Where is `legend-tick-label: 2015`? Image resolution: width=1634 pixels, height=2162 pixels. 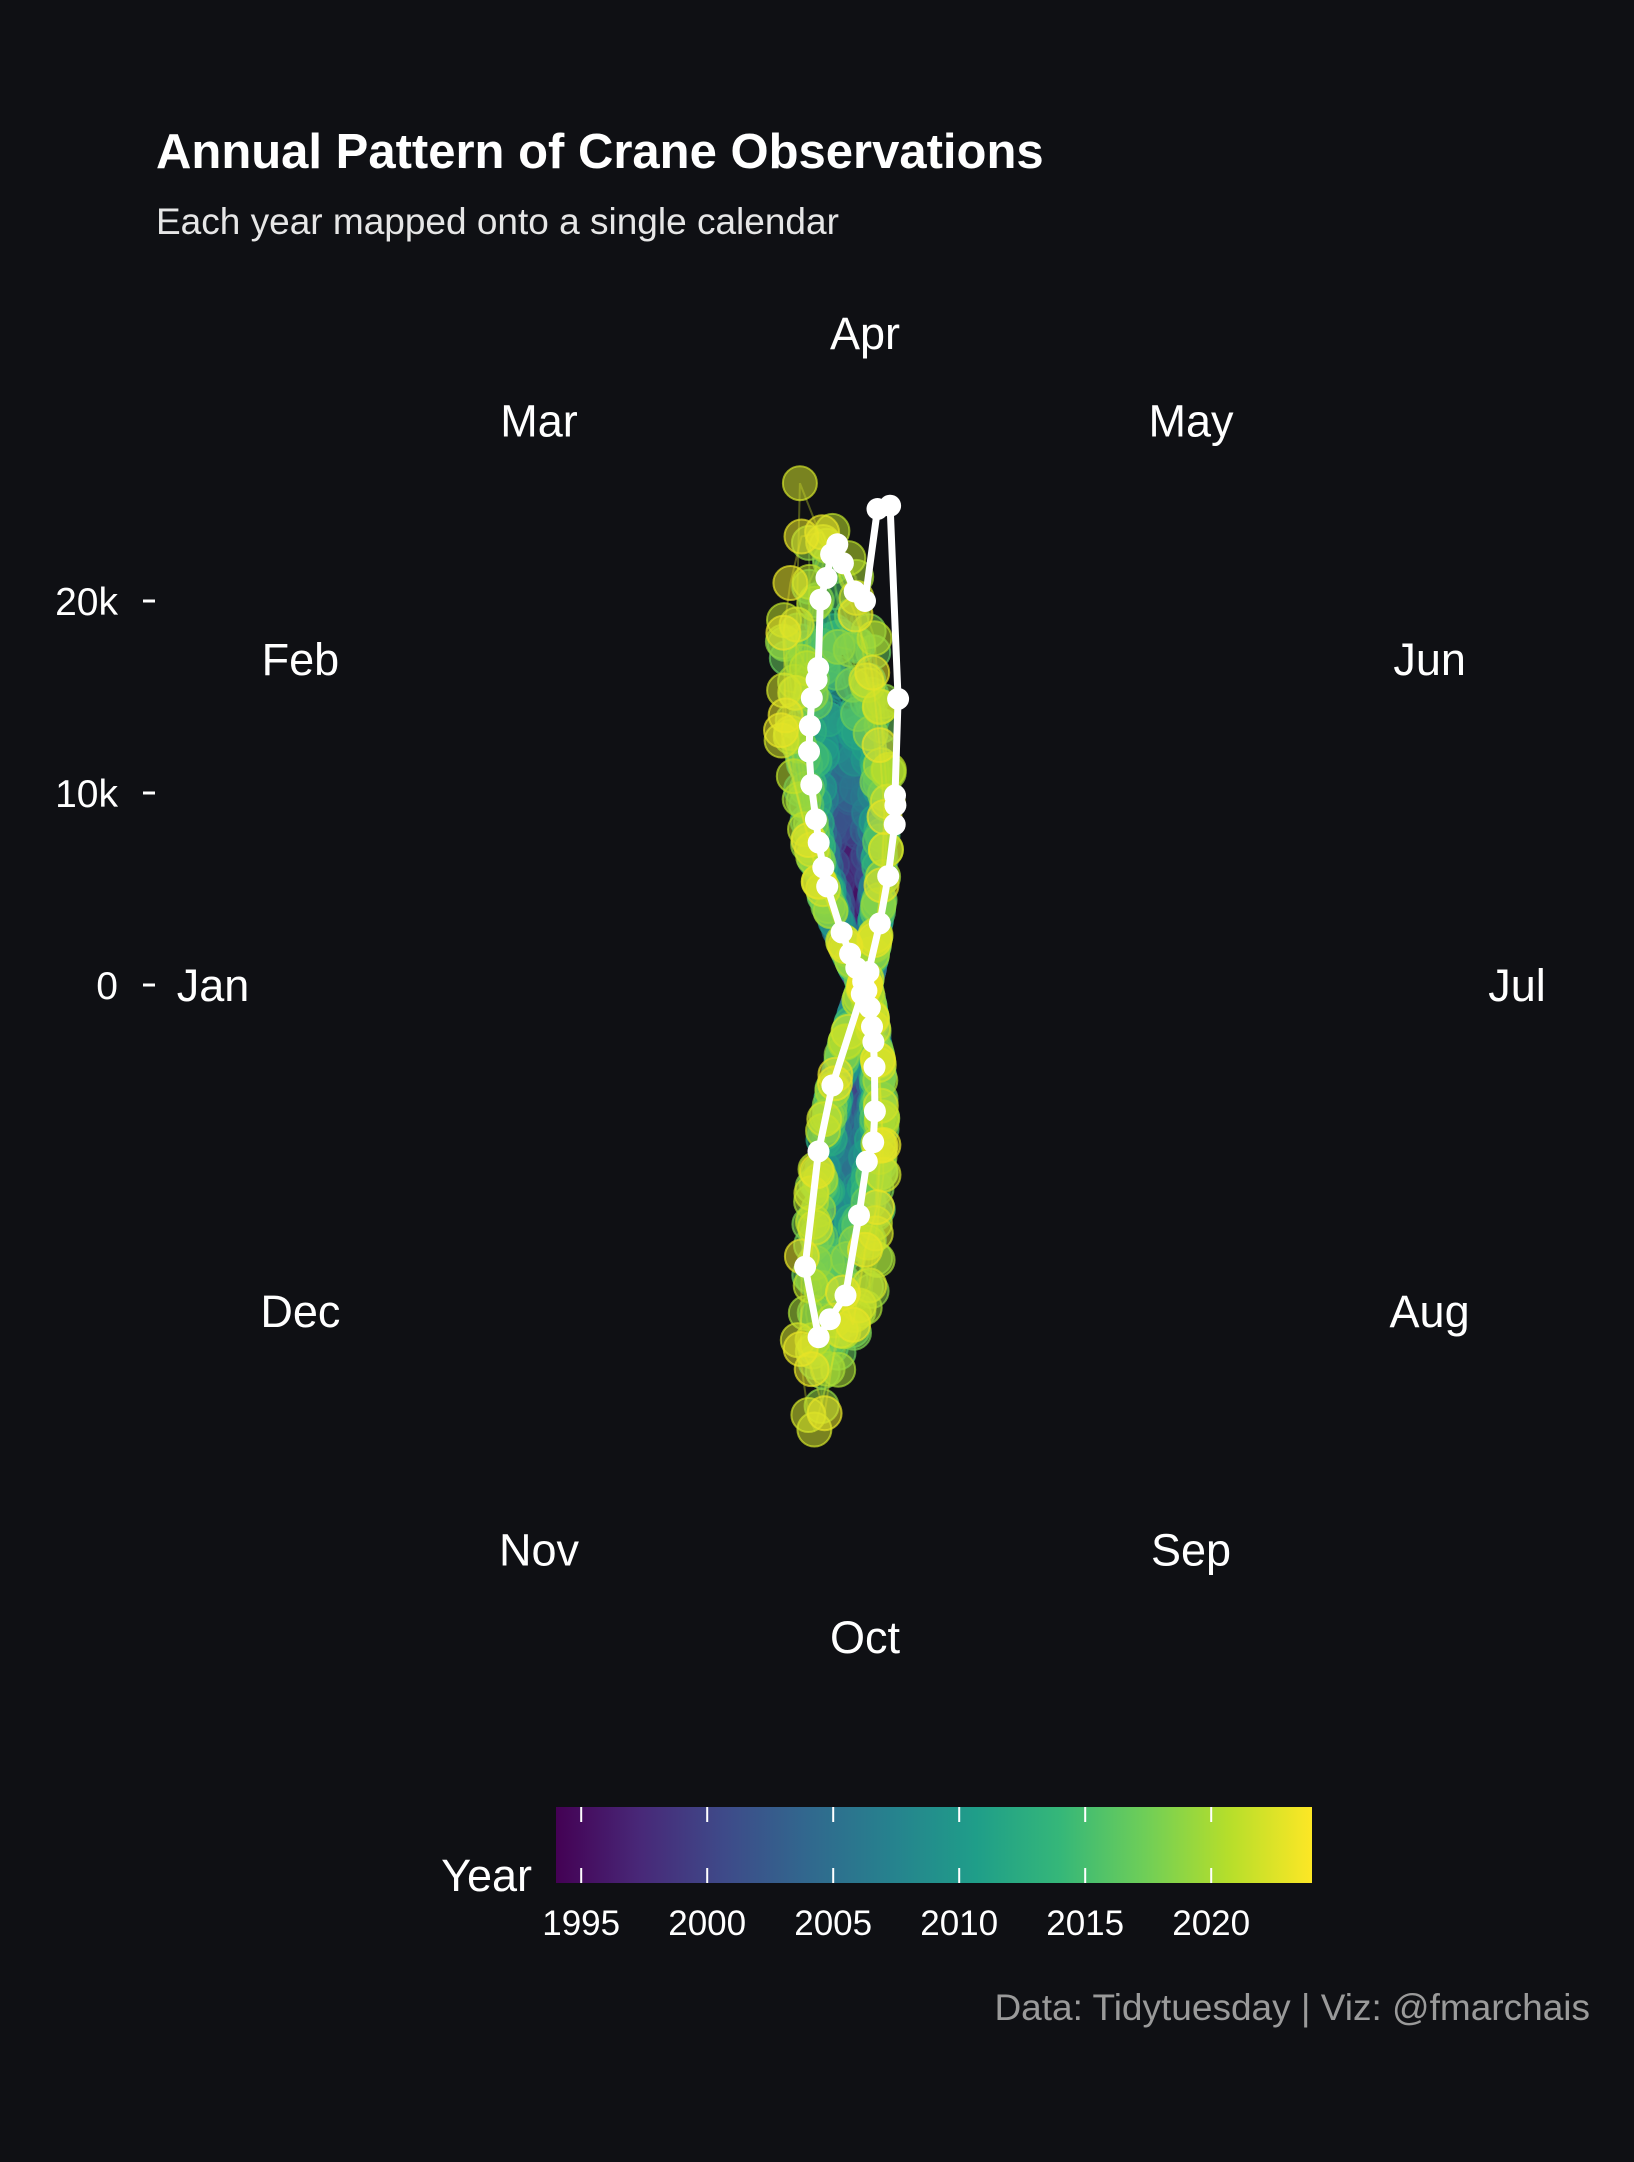 legend-tick-label: 2015 is located at coordinates (1085, 1923).